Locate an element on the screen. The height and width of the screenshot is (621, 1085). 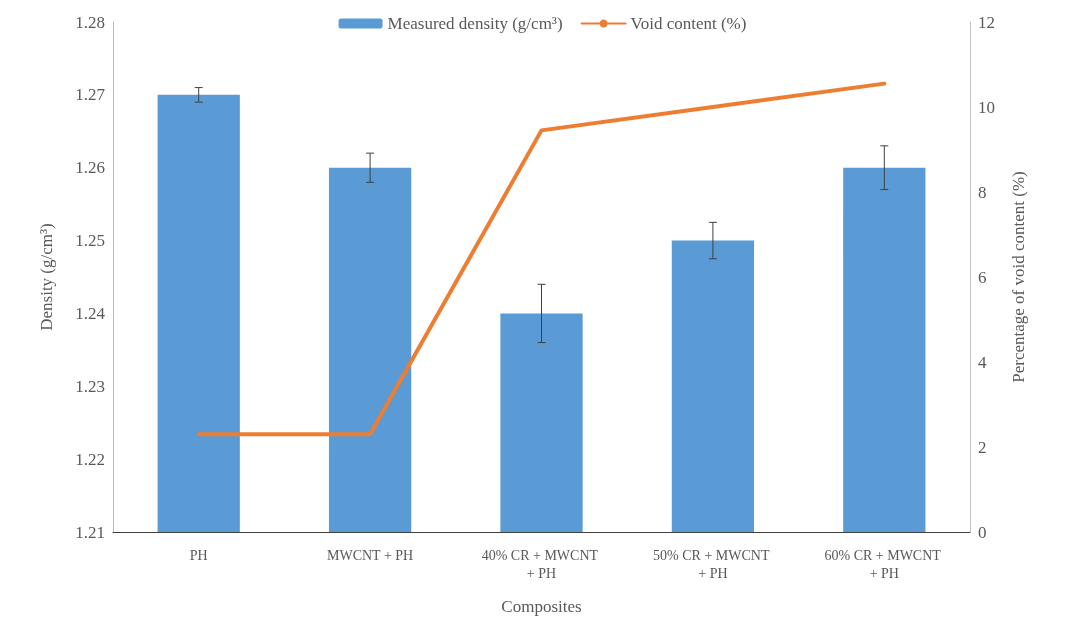
y-tick-label: 1.24 is located at coordinates (90, 313).